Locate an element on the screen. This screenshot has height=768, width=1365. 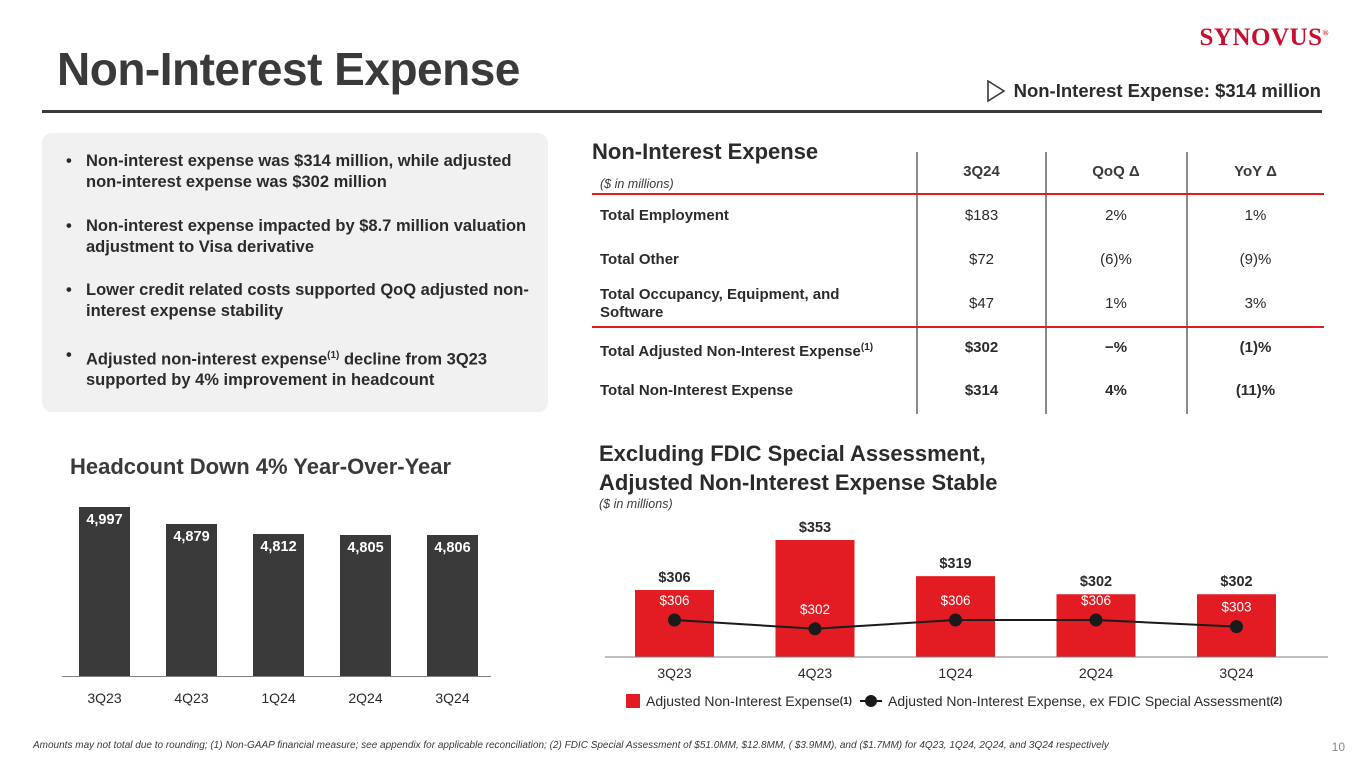
cell-qoq: (6)% is located at coordinates (1116, 259).